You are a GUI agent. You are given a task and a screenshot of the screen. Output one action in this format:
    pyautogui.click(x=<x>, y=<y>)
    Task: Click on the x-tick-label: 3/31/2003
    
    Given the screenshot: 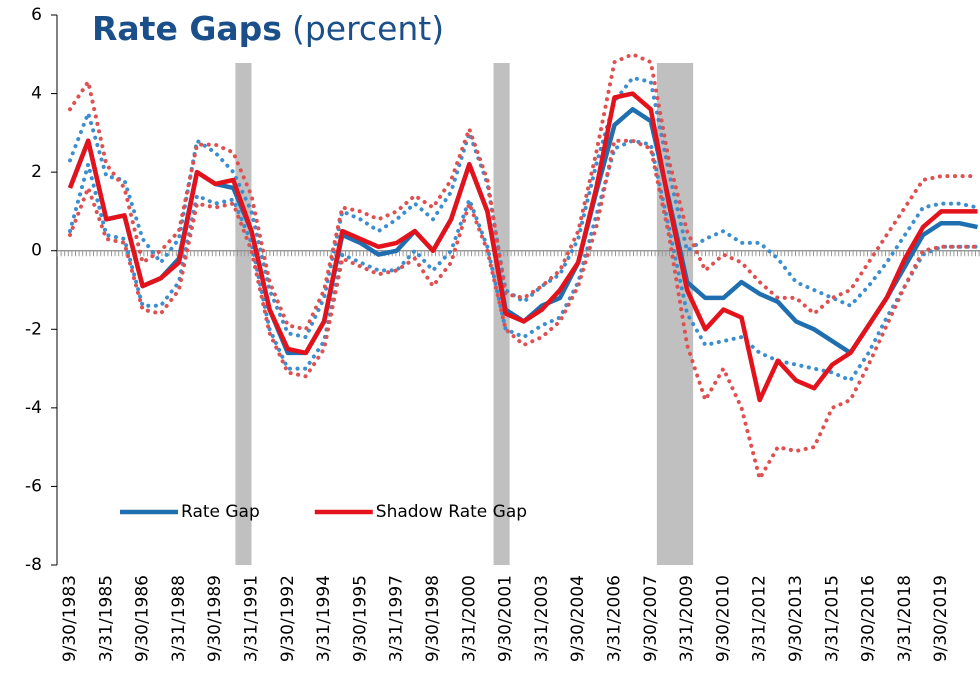 What is the action you would take?
    pyautogui.click(x=542, y=618)
    